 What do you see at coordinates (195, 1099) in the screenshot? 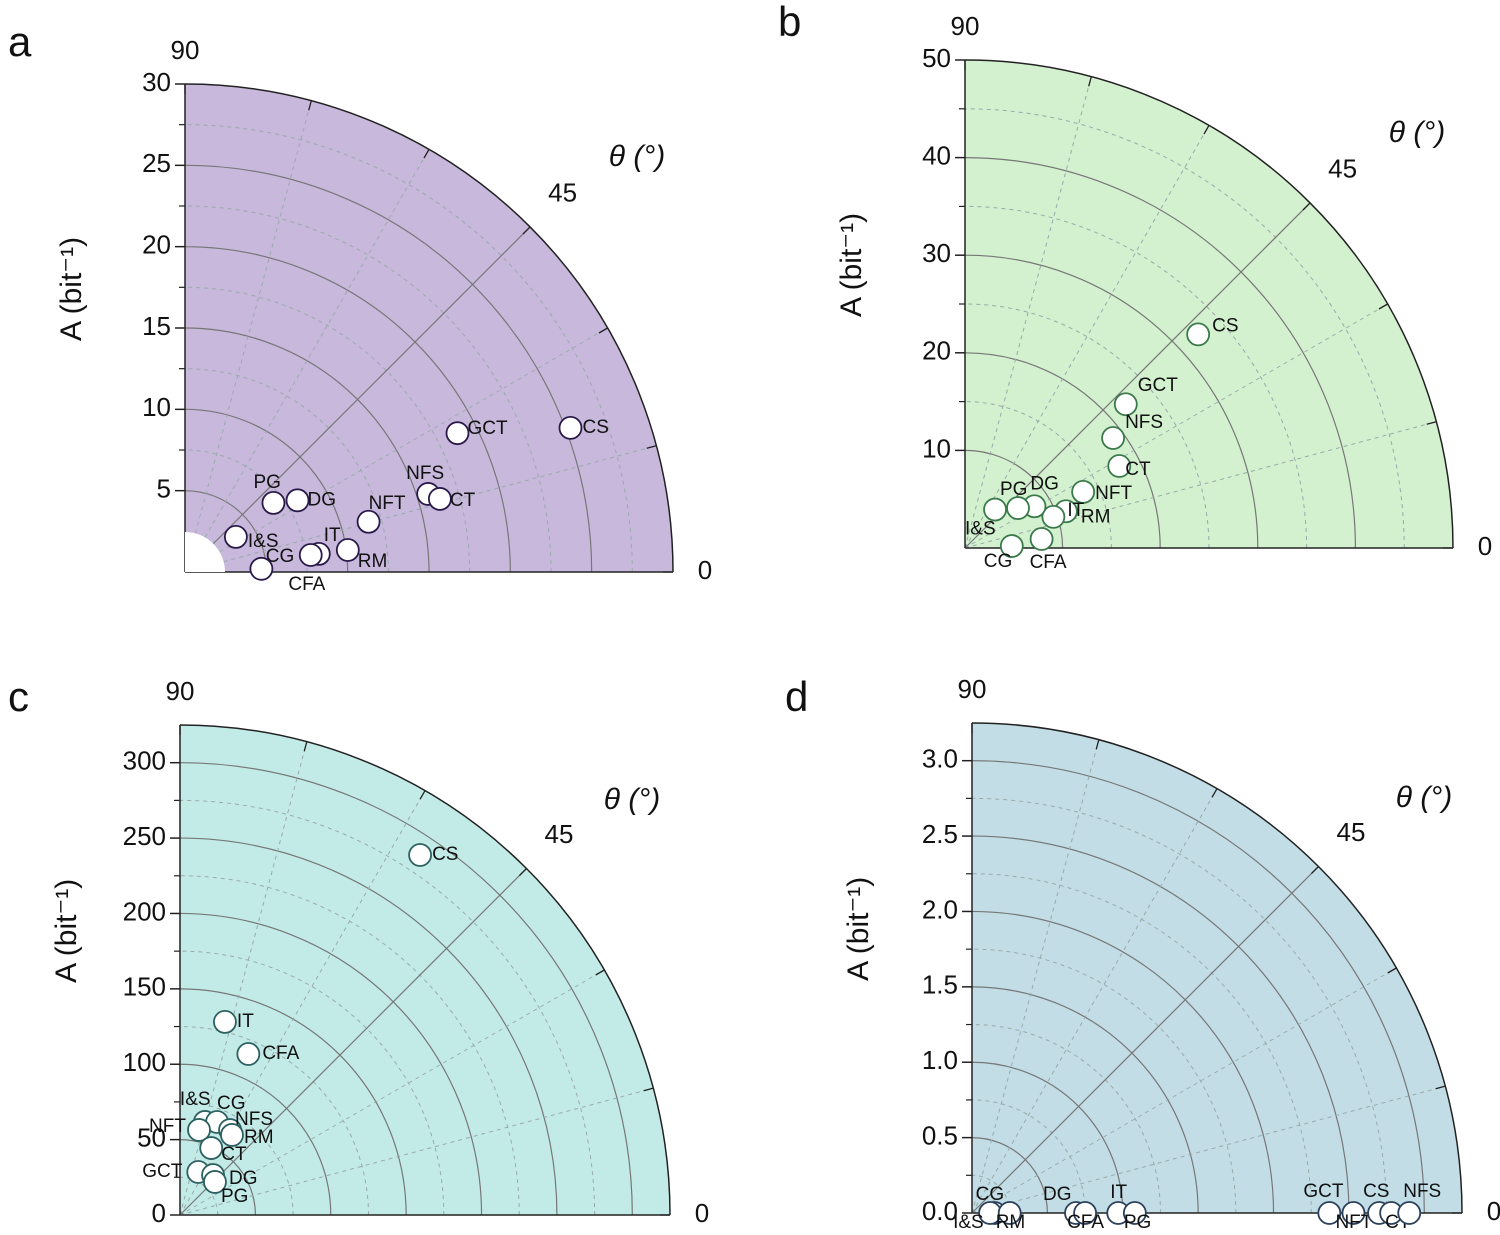
I see `point-label: I&S` at bounding box center [195, 1099].